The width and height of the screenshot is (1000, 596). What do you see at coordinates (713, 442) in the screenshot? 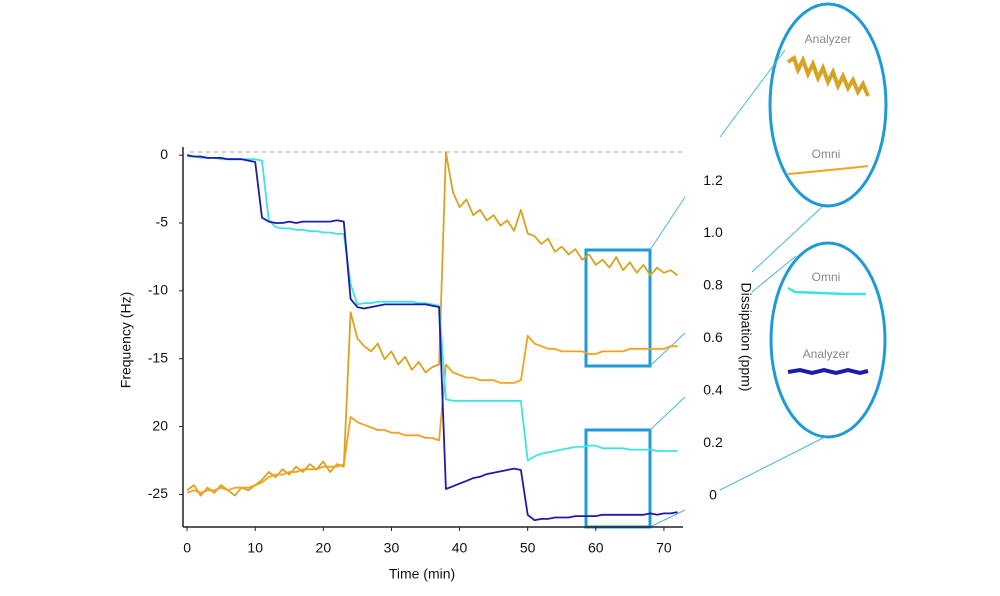
I see `y2-tick-label: 0.2` at bounding box center [713, 442].